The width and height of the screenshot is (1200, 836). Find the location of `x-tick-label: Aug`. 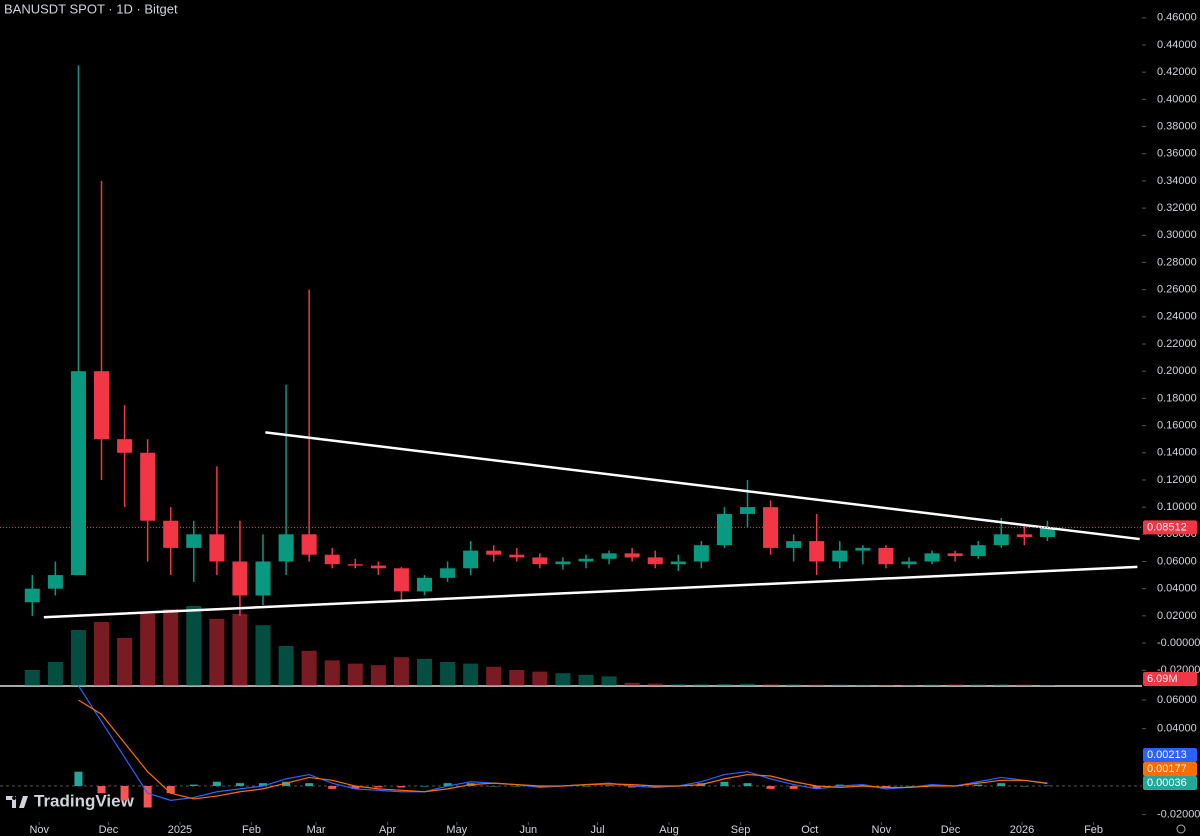

x-tick-label: Aug is located at coordinates (669, 830).